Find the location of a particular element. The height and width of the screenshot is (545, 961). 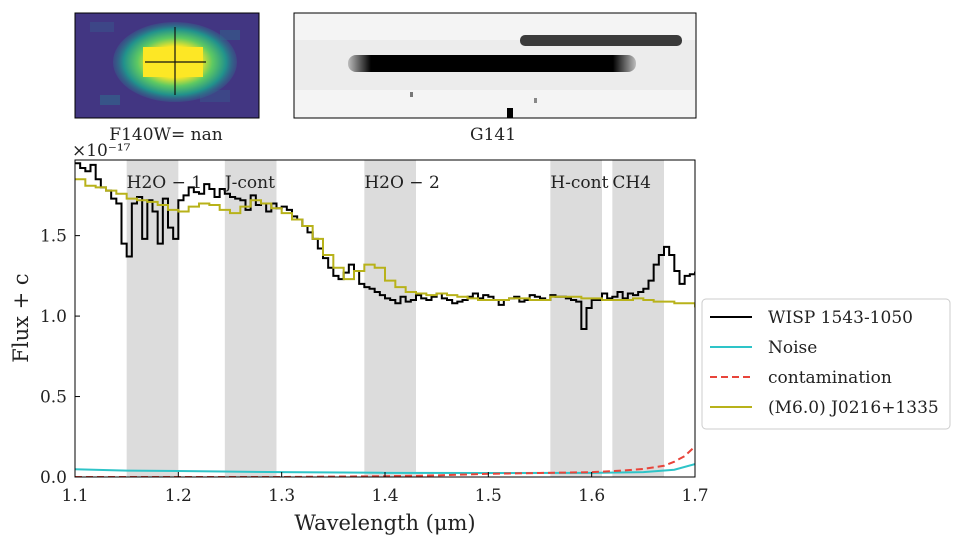

region-label: J-cont is located at coordinates (249, 183).